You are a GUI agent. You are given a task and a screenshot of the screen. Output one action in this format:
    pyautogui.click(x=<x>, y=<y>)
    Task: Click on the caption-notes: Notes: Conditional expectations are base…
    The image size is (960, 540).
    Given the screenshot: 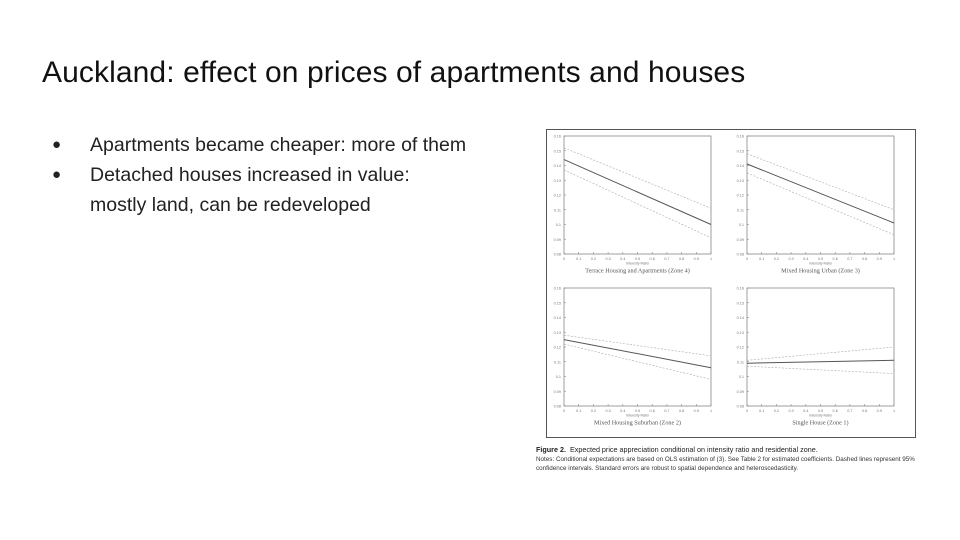 What is the action you would take?
    pyautogui.click(x=725, y=464)
    